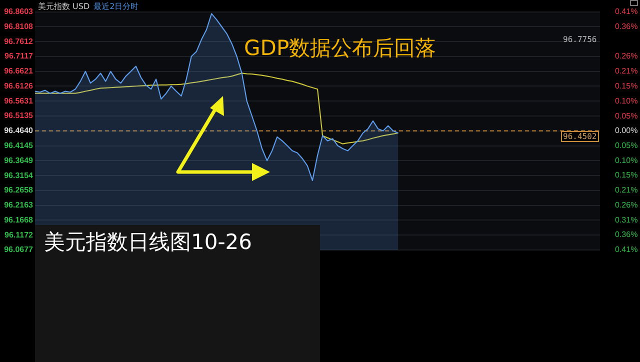  Describe the element at coordinates (19, 160) in the screenshot. I see `y-tick-label: 96.3649` at that location.